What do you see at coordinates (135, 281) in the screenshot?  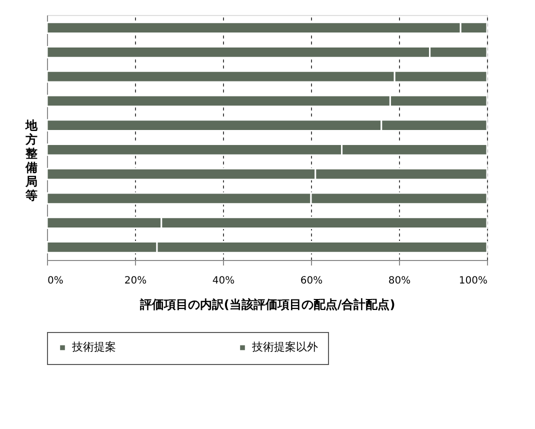 I see `x-tick-label: 20%` at bounding box center [135, 281].